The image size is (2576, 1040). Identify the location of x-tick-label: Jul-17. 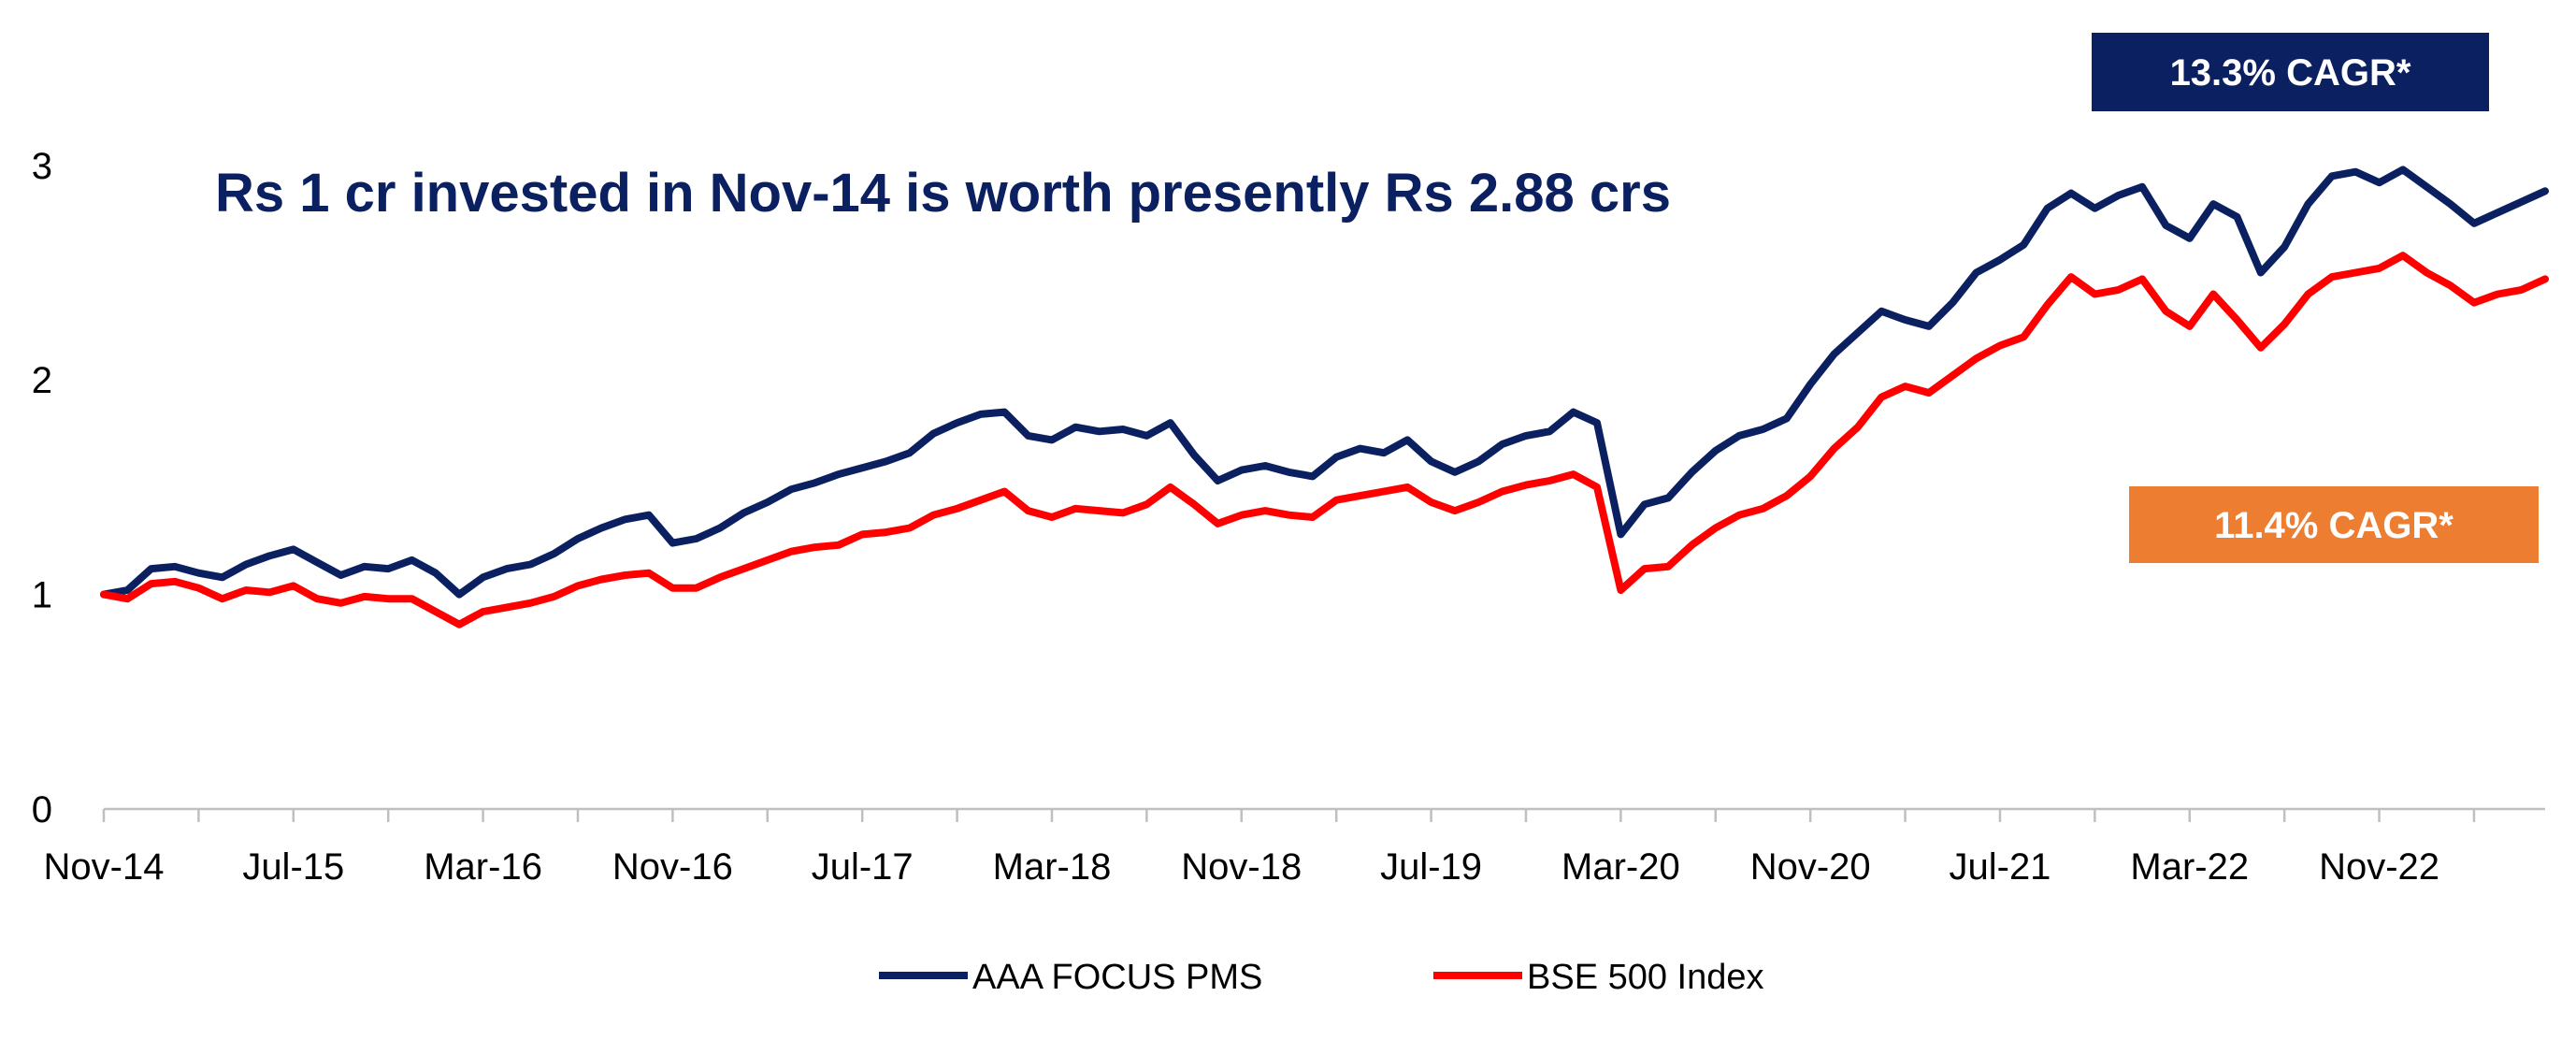
(863, 867).